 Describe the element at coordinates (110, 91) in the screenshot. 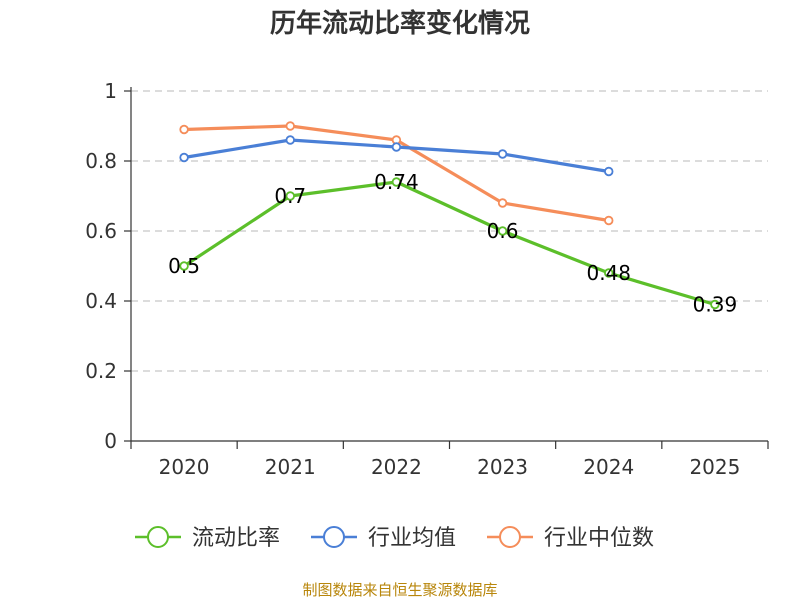

I see `y-tick-label: 1` at that location.